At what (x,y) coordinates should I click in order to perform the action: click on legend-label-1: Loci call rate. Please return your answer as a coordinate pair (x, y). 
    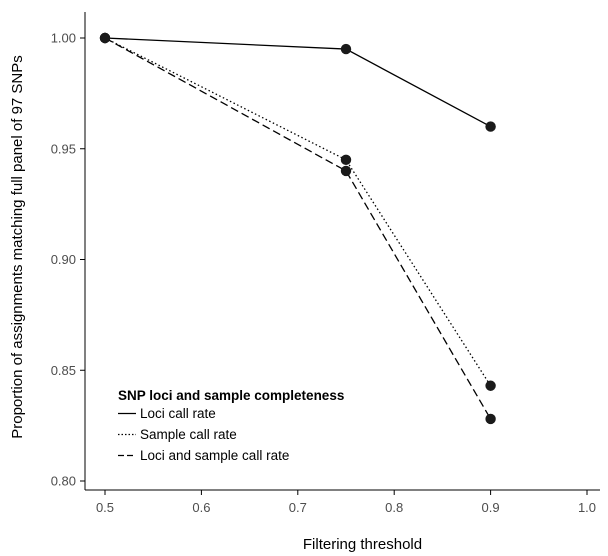
    Looking at the image, I should click on (178, 413).